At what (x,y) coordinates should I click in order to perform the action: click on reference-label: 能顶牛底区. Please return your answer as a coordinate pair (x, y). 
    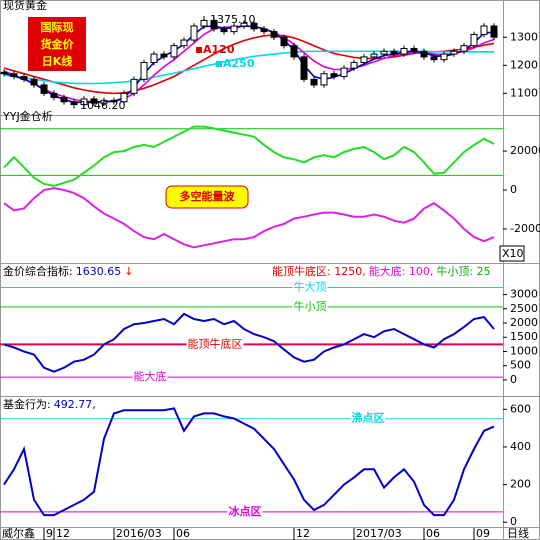
    Looking at the image, I should click on (215, 343).